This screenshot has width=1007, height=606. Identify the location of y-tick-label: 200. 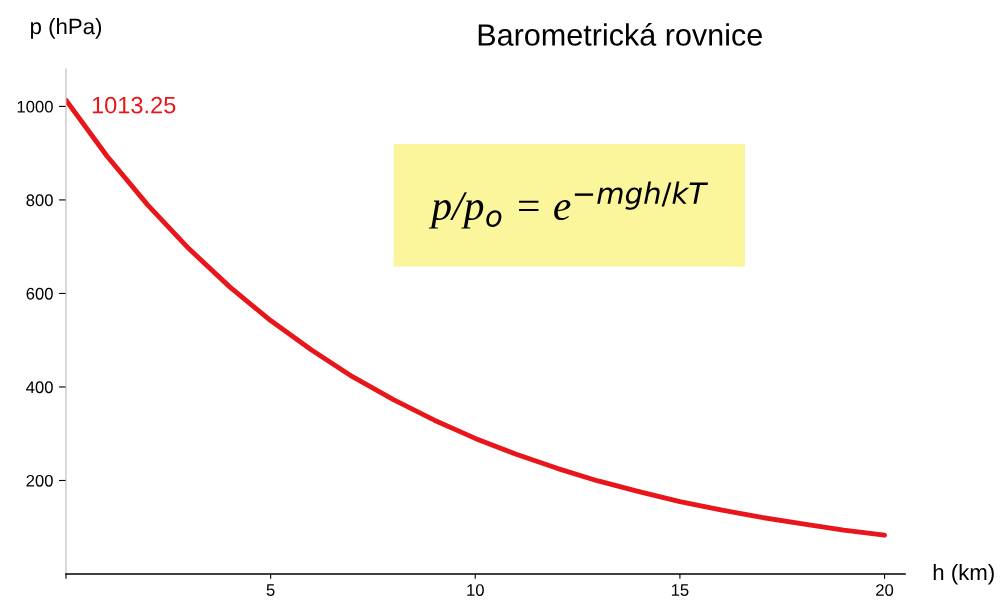
(39, 480).